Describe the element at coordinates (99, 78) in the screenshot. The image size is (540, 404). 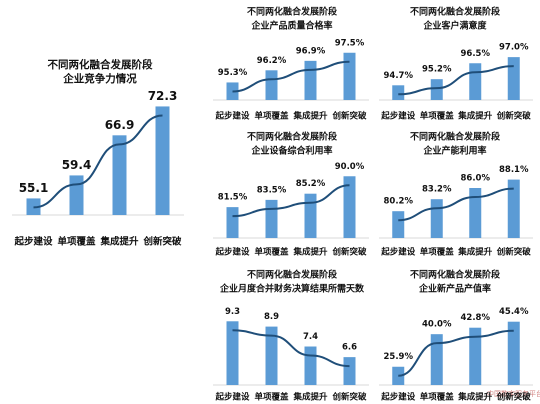
I see `chart-title: 企业竞争力情况` at that location.